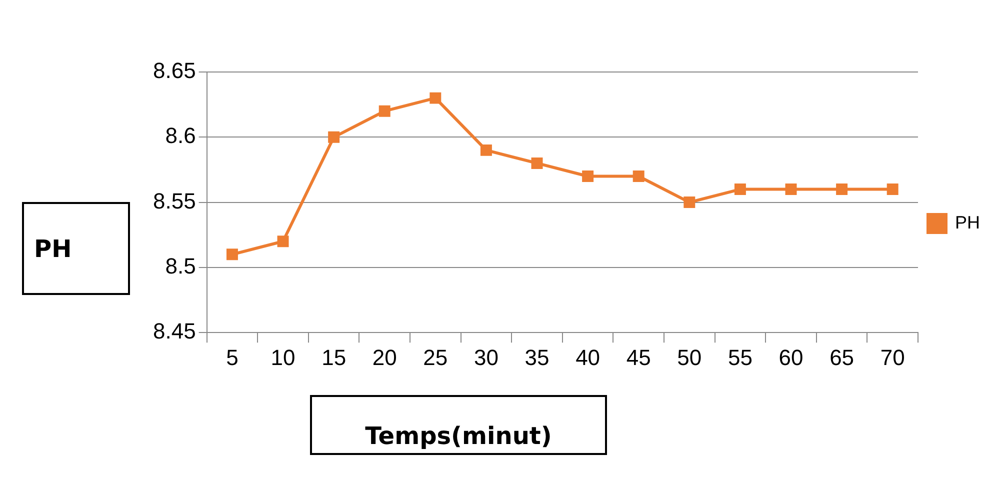 This screenshot has width=1000, height=485. What do you see at coordinates (180, 135) in the screenshot?
I see `y-tick-label: 8.6` at bounding box center [180, 135].